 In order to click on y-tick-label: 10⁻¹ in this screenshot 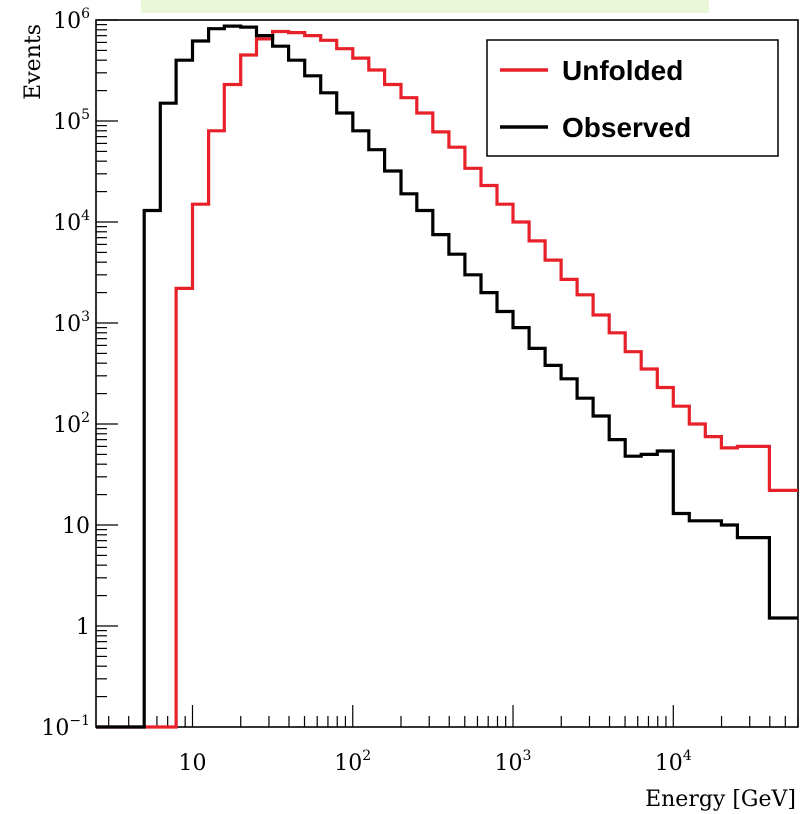, I will do `click(65, 727)`.